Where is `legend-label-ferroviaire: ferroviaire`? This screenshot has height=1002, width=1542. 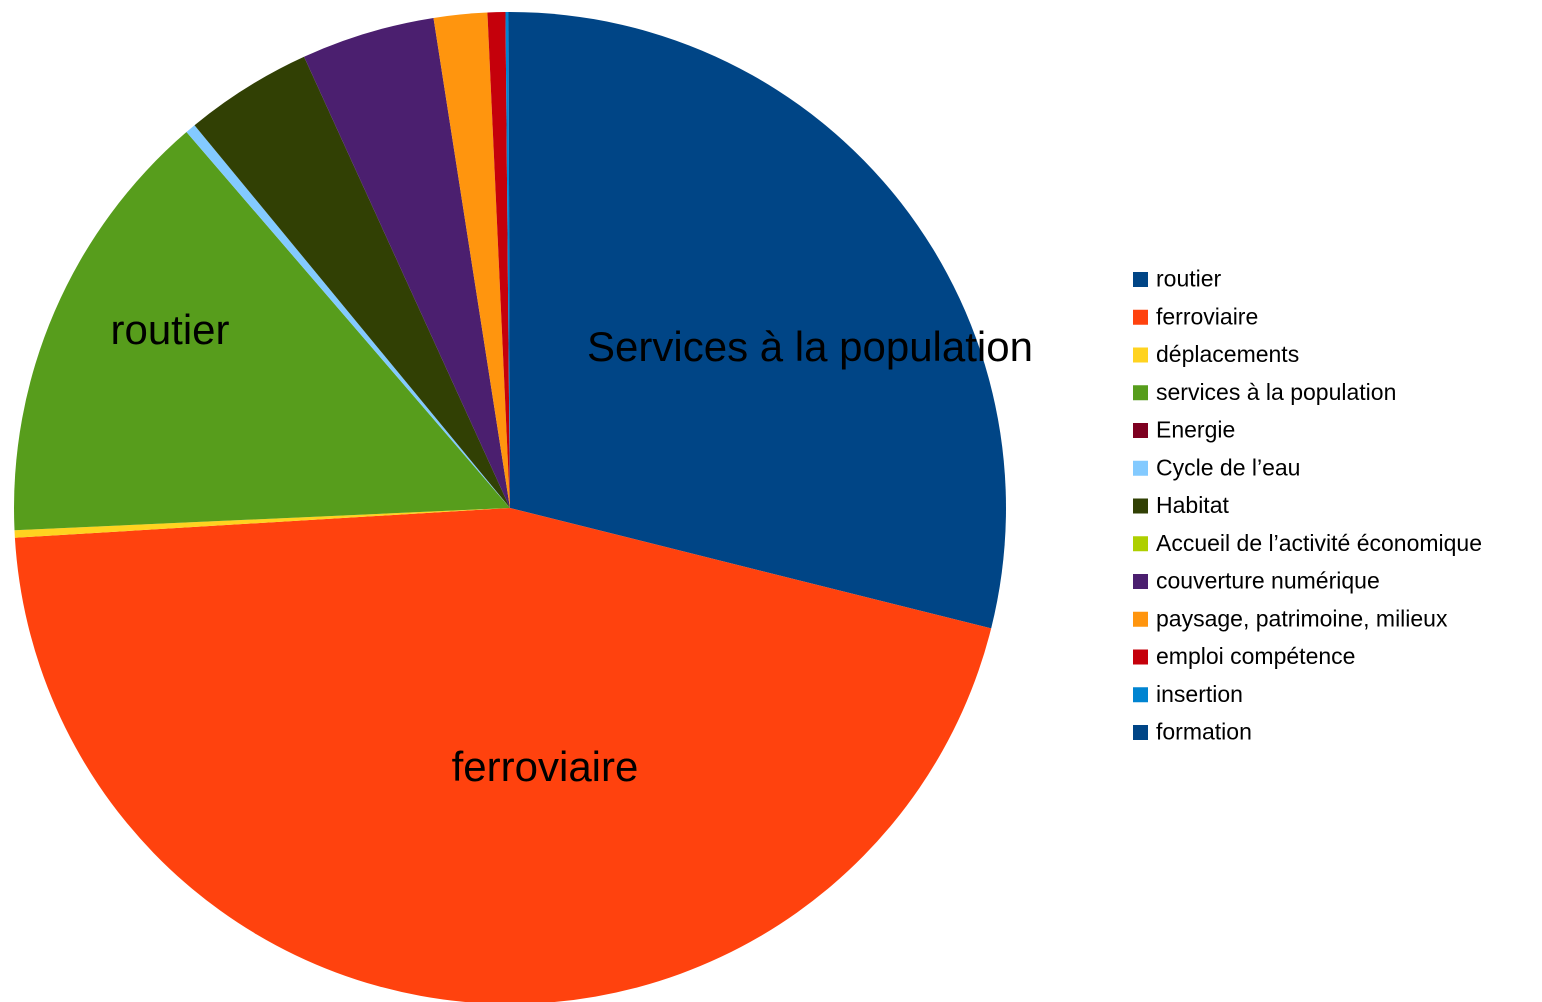
legend-label-ferroviaire: ferroviaire is located at coordinates (1207, 316).